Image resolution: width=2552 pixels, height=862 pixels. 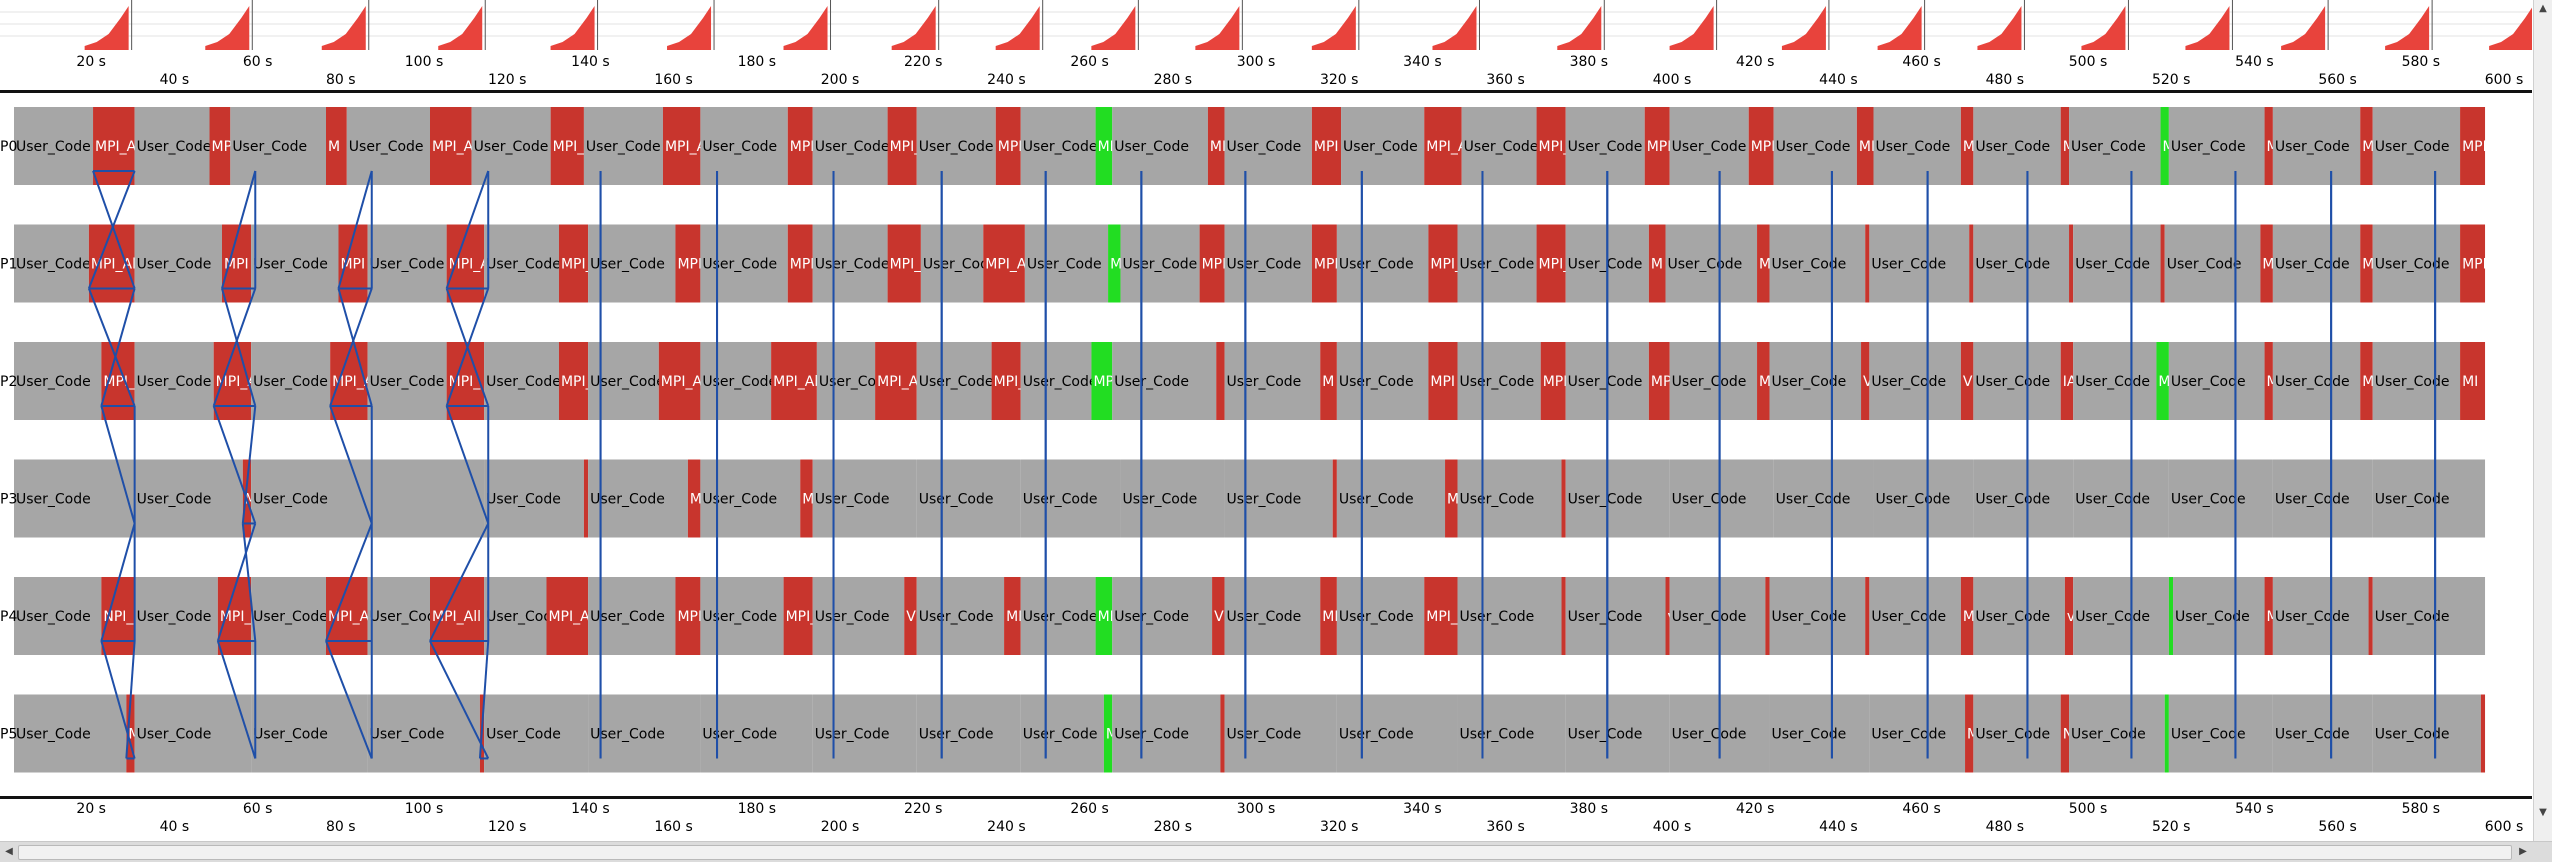 I want to click on scroll-up-icon: ▲, so click(x=2543, y=8).